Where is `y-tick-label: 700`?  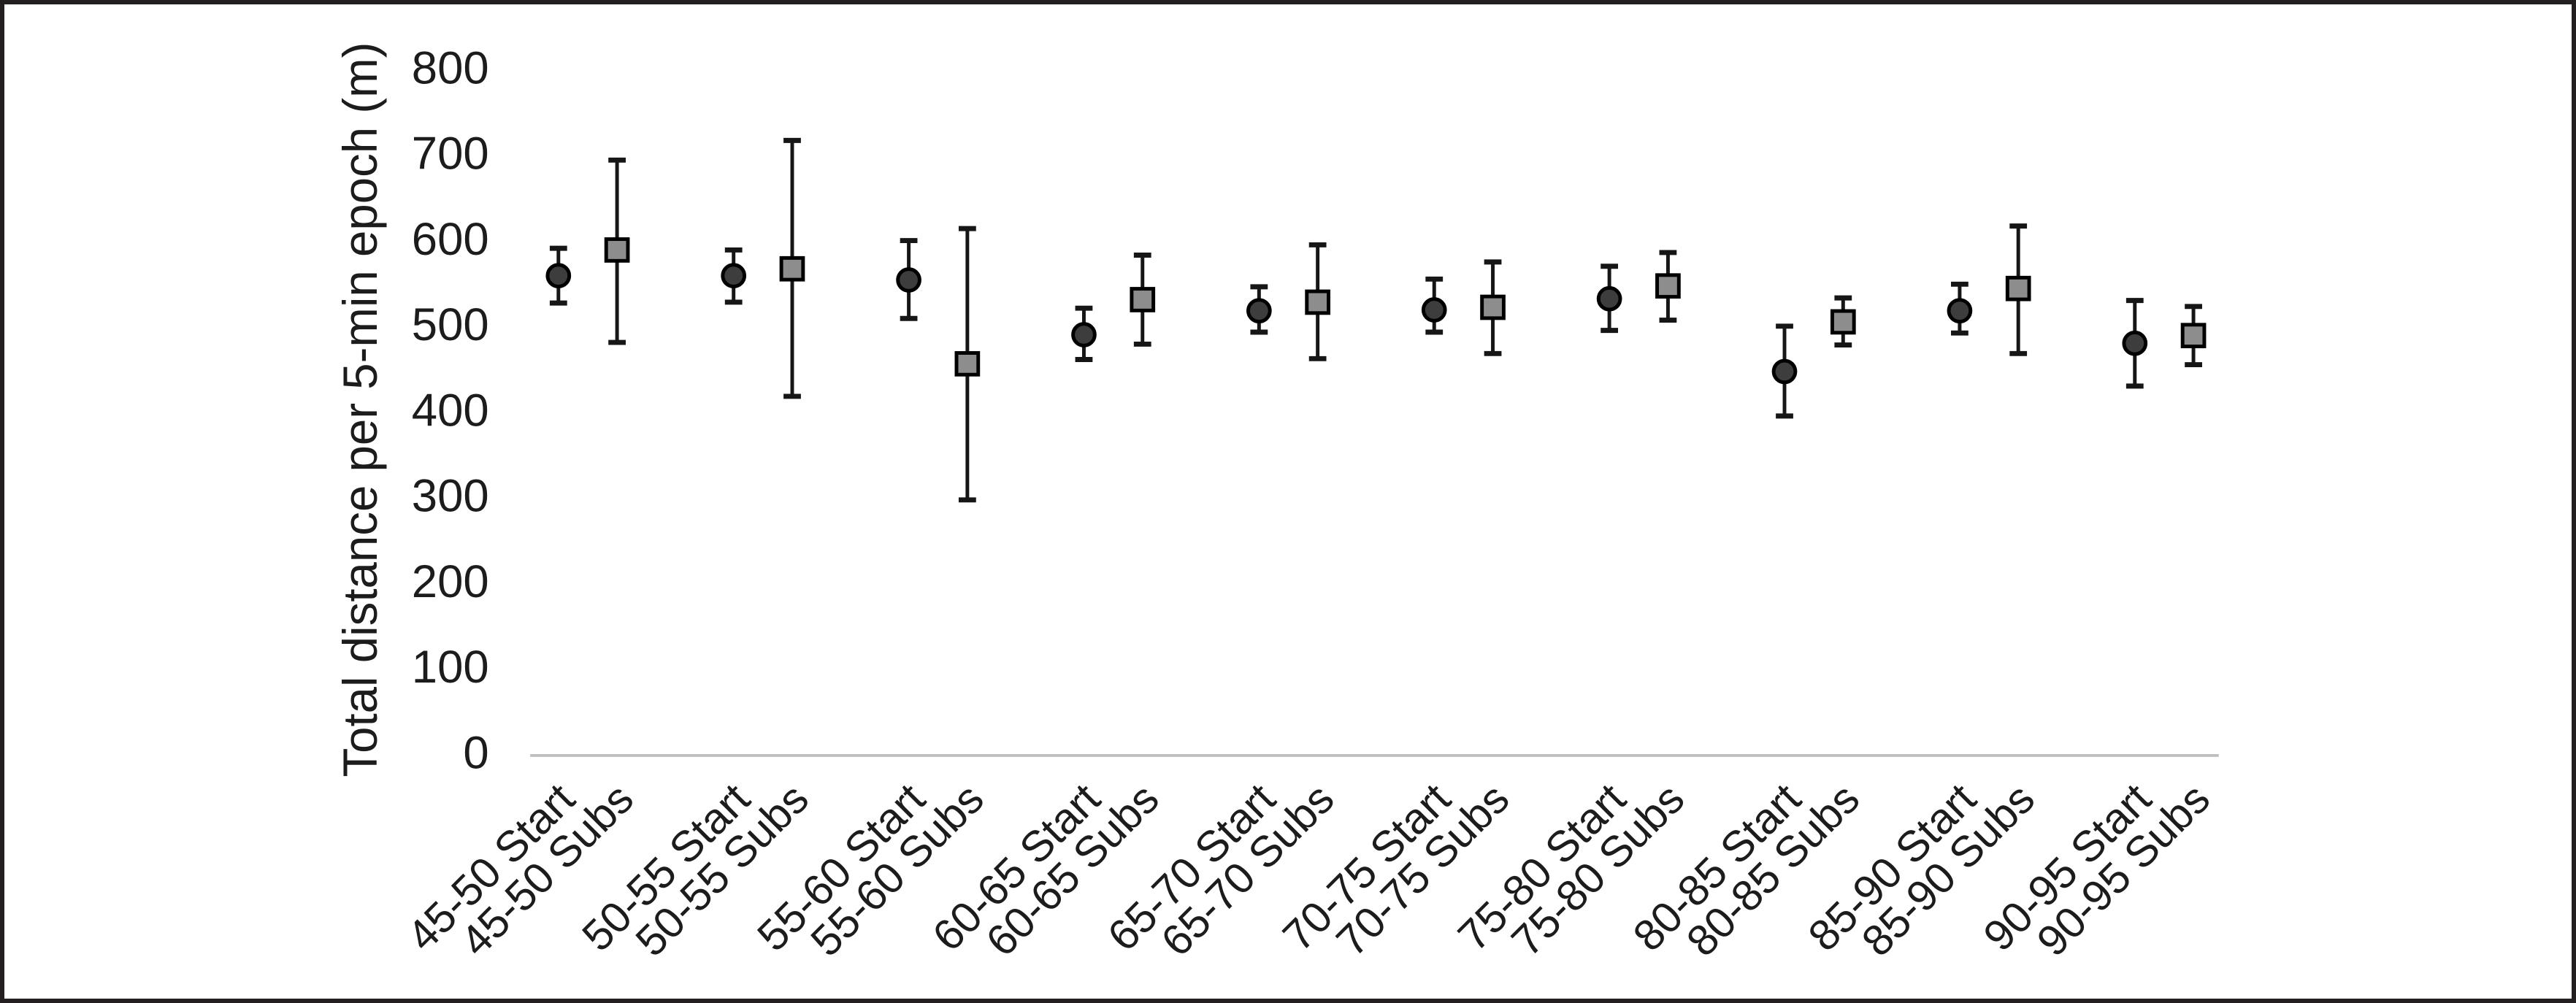 y-tick-label: 700 is located at coordinates (450, 154).